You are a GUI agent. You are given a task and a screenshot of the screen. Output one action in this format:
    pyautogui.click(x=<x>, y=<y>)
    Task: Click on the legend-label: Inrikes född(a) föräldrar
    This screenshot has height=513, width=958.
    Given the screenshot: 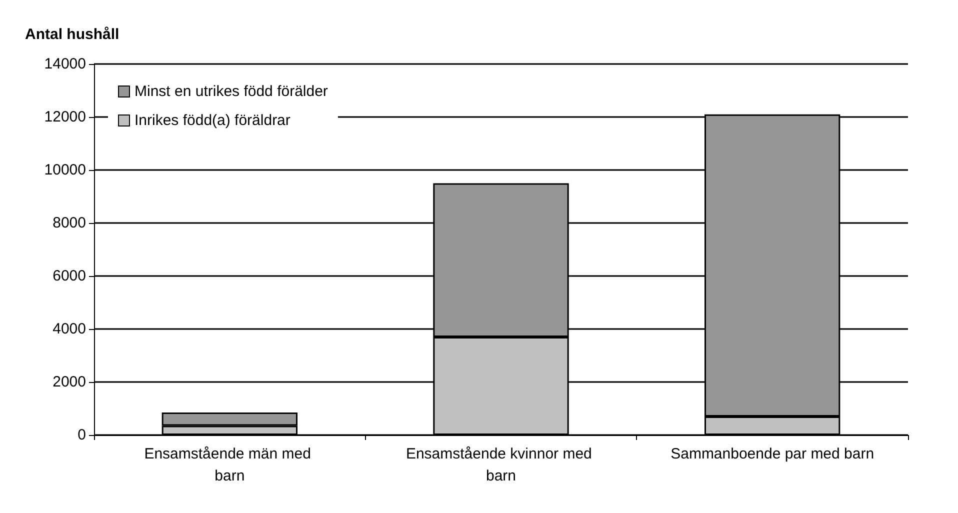 What is the action you would take?
    pyautogui.click(x=212, y=120)
    